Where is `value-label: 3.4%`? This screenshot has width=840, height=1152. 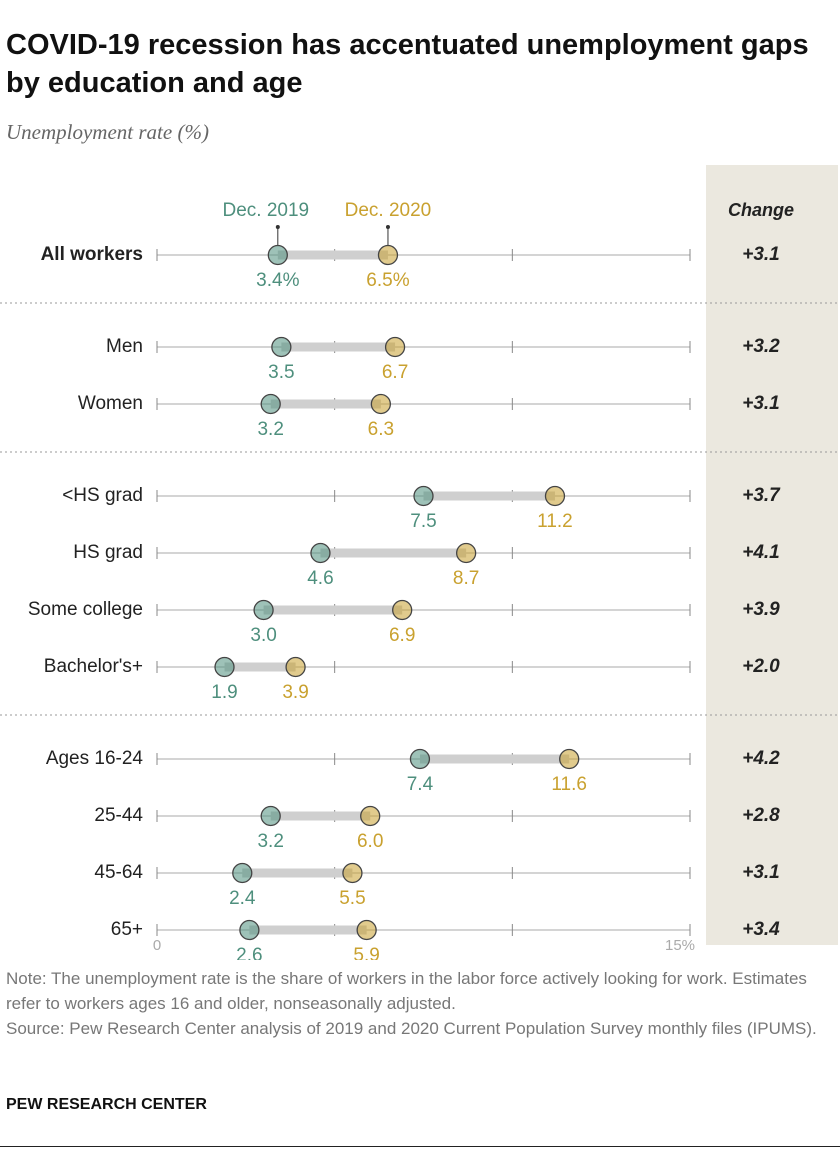
value-label: 3.4% is located at coordinates (277, 280).